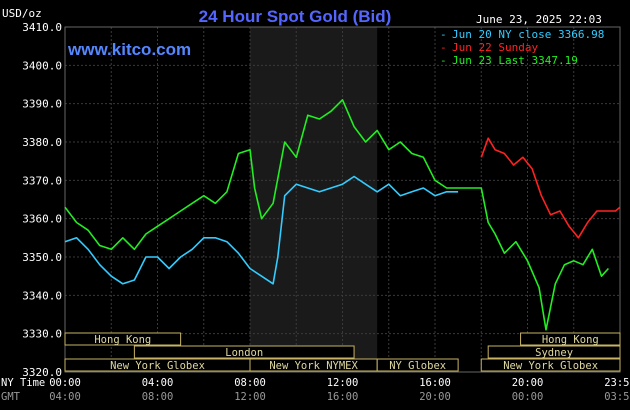  Describe the element at coordinates (42, 27) in the screenshot. I see `y-tick-label: 3410.0` at that location.